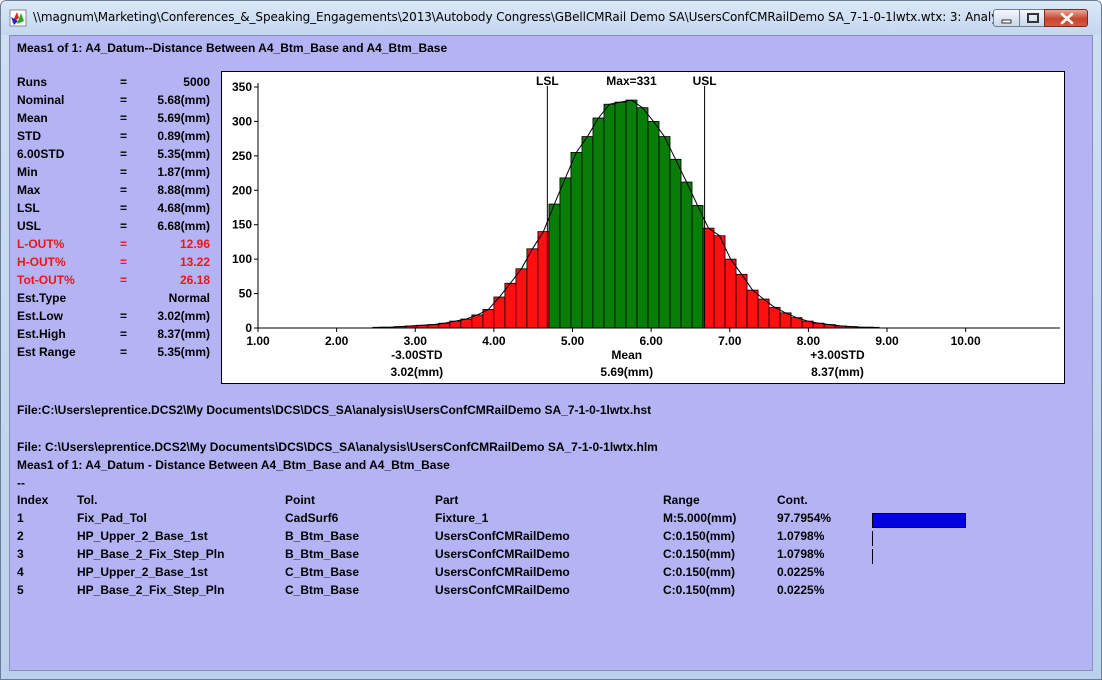 This screenshot has width=1102, height=680. What do you see at coordinates (42, 298) in the screenshot?
I see `stat-label: Est.Type` at bounding box center [42, 298].